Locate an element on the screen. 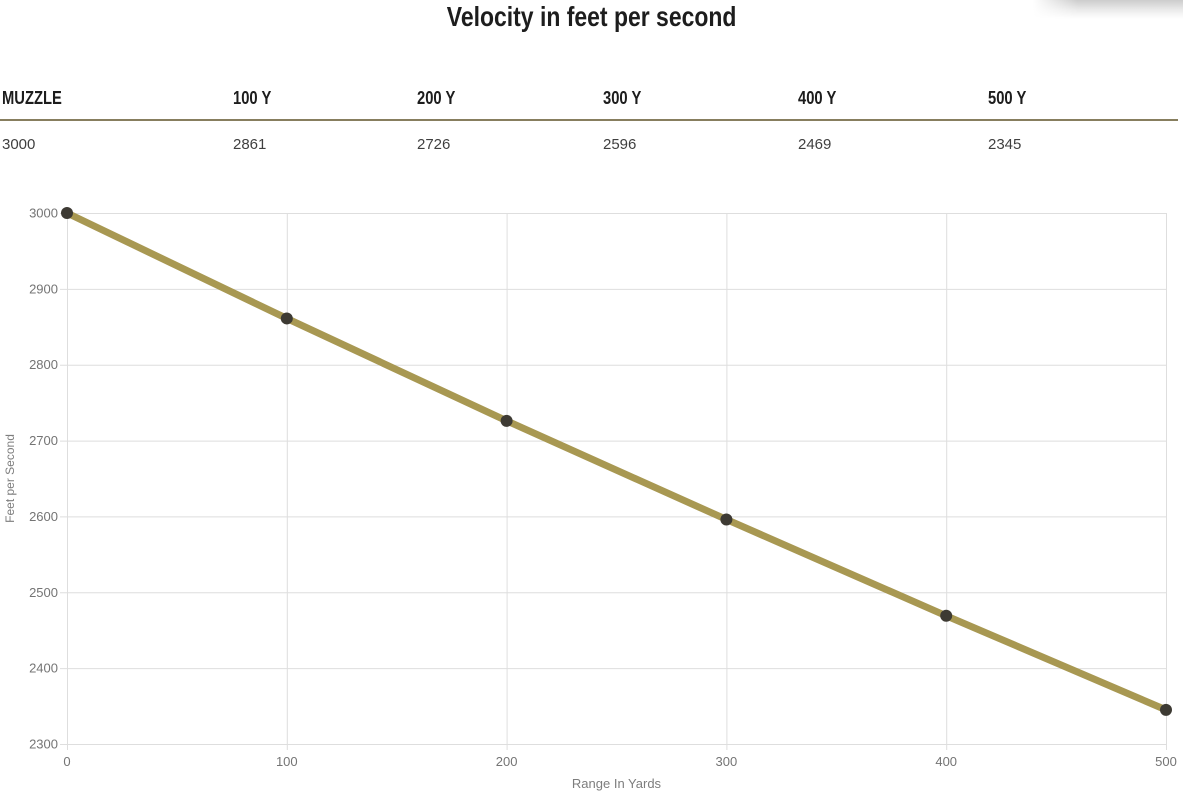  x-tick-label: 500 is located at coordinates (1166, 761).